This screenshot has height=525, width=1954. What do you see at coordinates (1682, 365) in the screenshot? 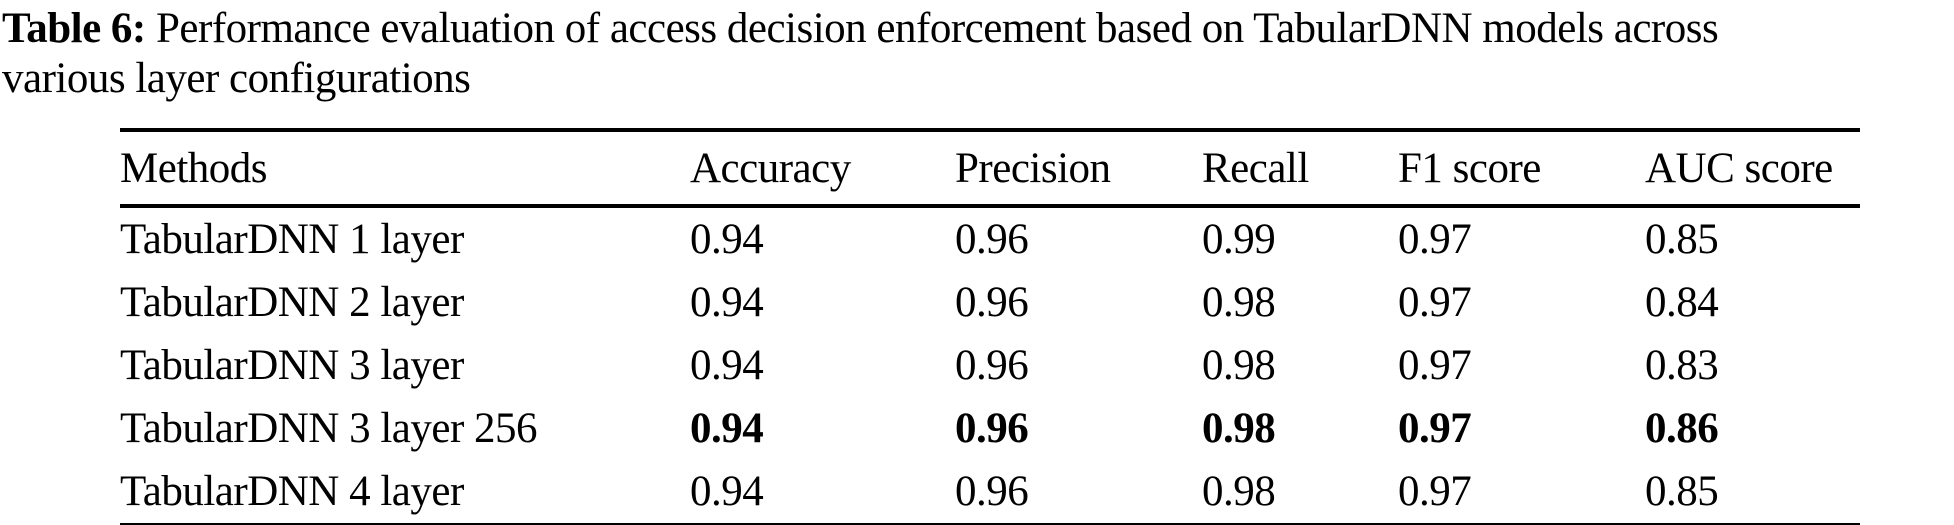
I see `value-cell: 0.83` at bounding box center [1682, 365].